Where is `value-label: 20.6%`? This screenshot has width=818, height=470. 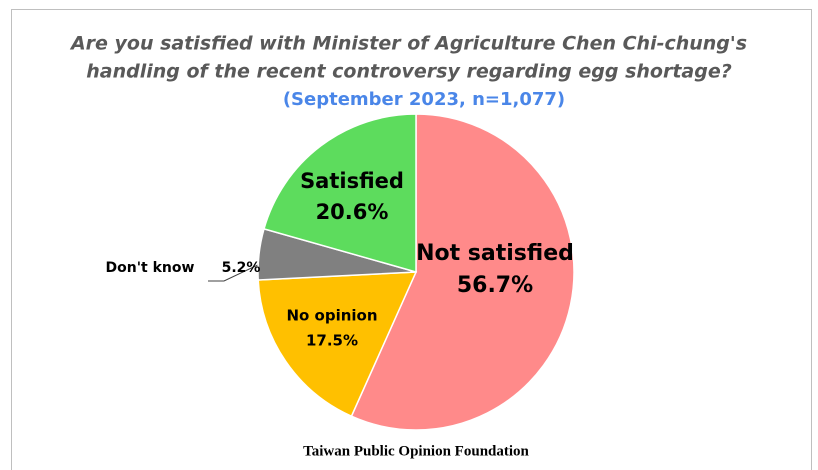
value-label: 20.6% is located at coordinates (352, 212).